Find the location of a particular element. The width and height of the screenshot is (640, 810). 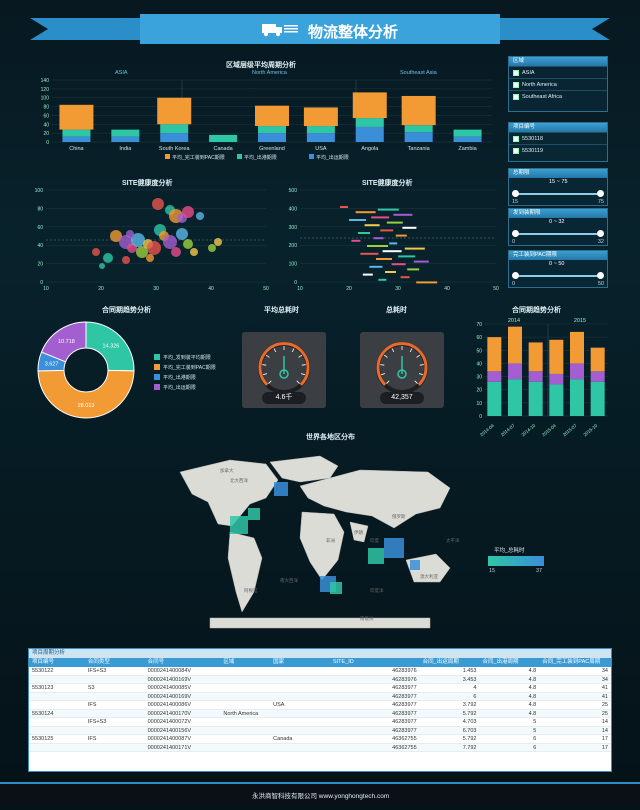

slice-label: 3.627 is located at coordinates (52, 365).